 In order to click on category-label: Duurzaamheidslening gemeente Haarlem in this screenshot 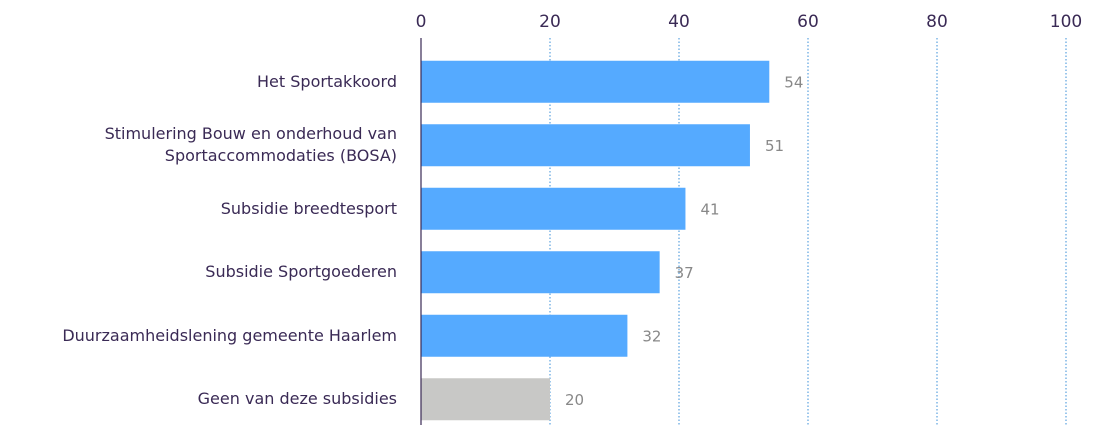, I will do `click(229, 335)`.